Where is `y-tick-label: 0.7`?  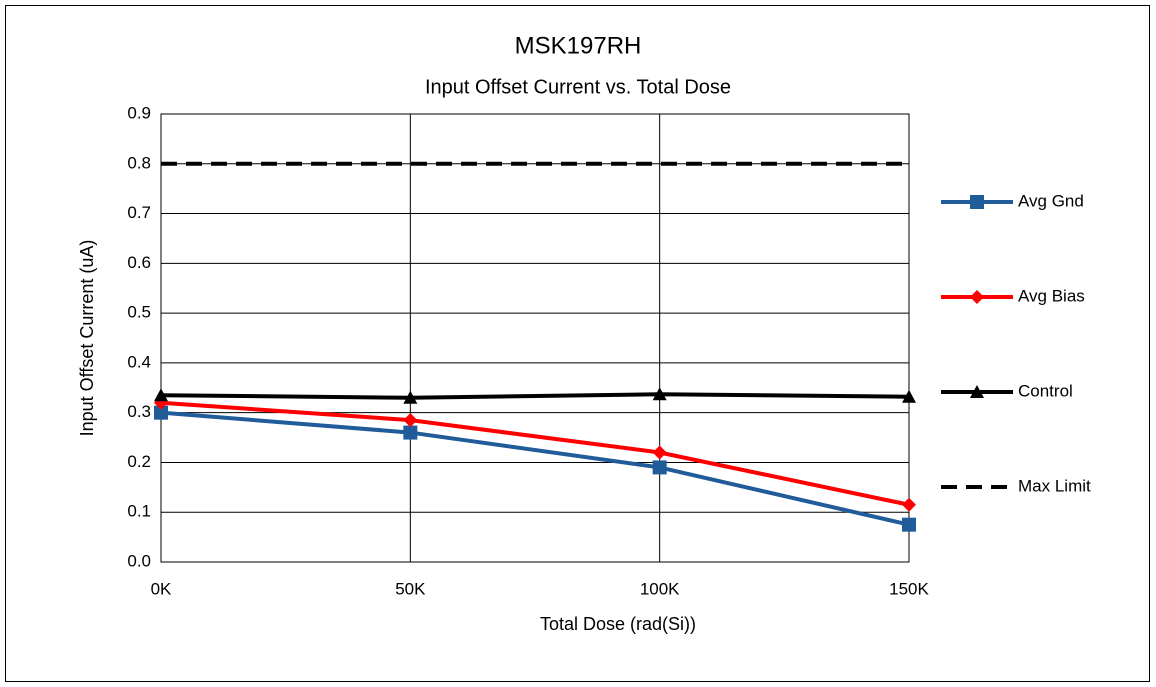 y-tick-label: 0.7 is located at coordinates (139, 212).